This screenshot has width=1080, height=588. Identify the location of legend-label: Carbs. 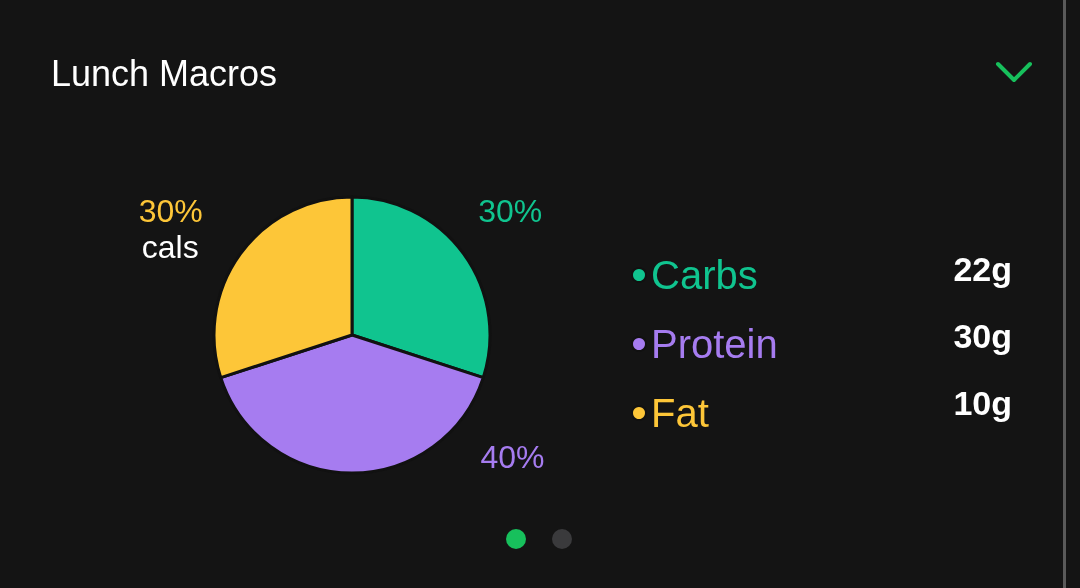
(704, 275).